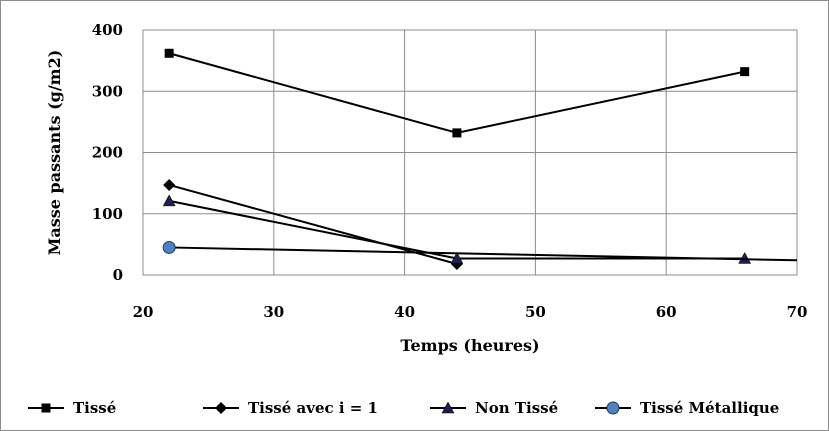  What do you see at coordinates (107, 30) in the screenshot?
I see `y-tick-label: 400` at bounding box center [107, 30].